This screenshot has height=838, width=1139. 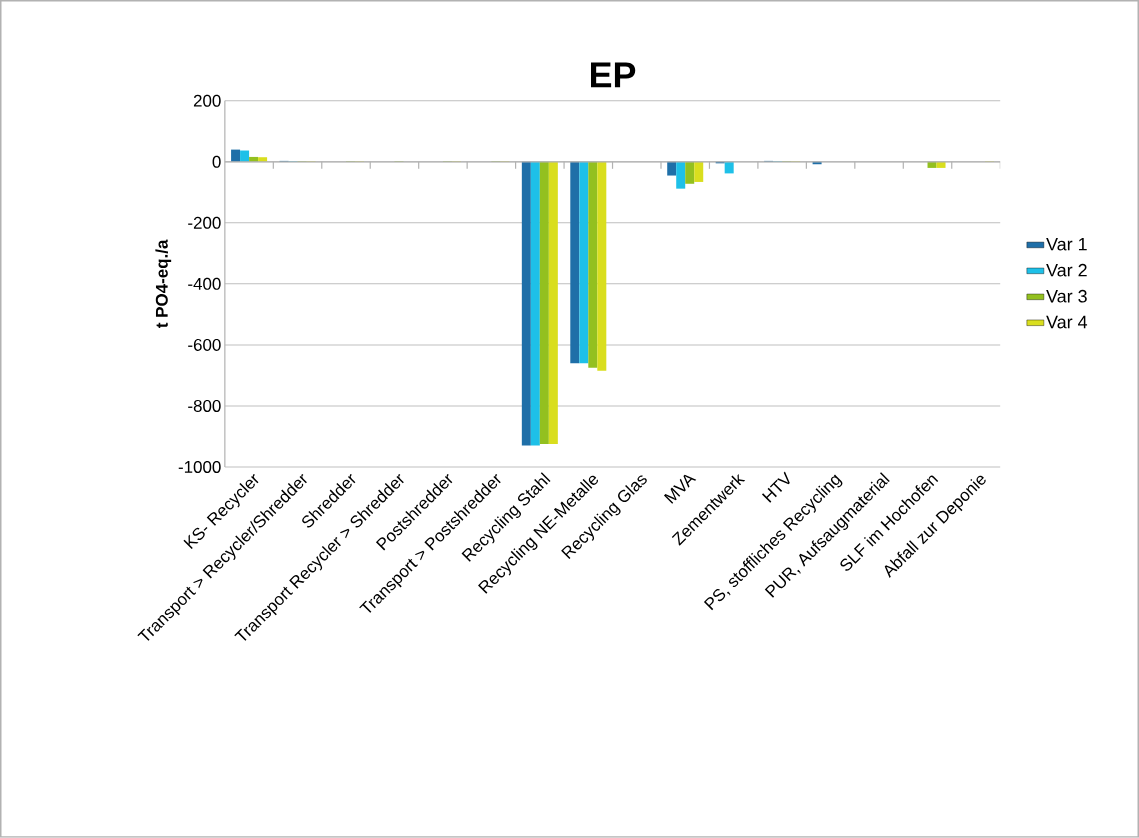 What do you see at coordinates (1066, 270) in the screenshot?
I see `legend-label: Var 2` at bounding box center [1066, 270].